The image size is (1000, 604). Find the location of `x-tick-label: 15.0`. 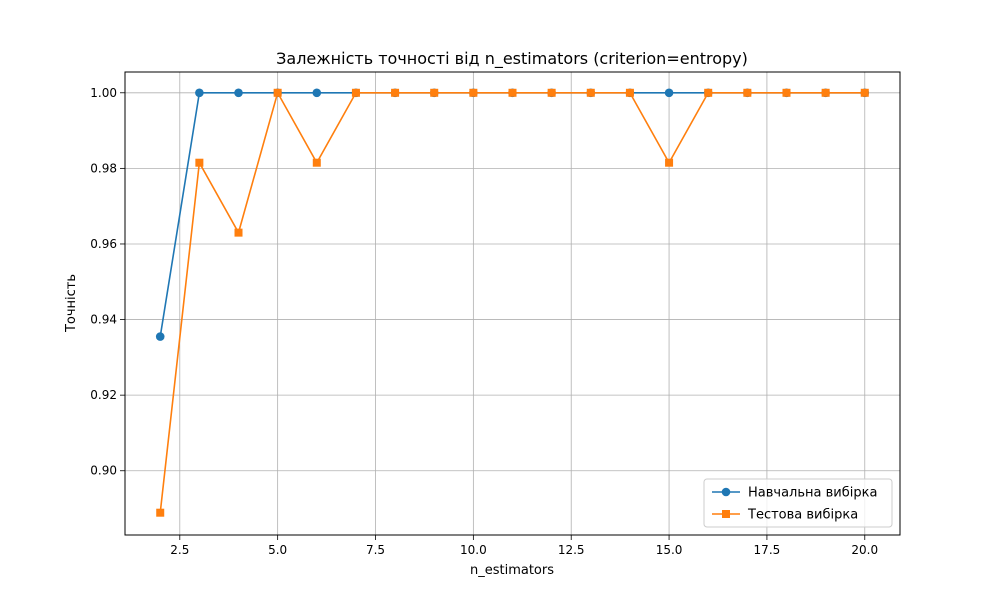

x-tick-label: 15.0 is located at coordinates (669, 550).